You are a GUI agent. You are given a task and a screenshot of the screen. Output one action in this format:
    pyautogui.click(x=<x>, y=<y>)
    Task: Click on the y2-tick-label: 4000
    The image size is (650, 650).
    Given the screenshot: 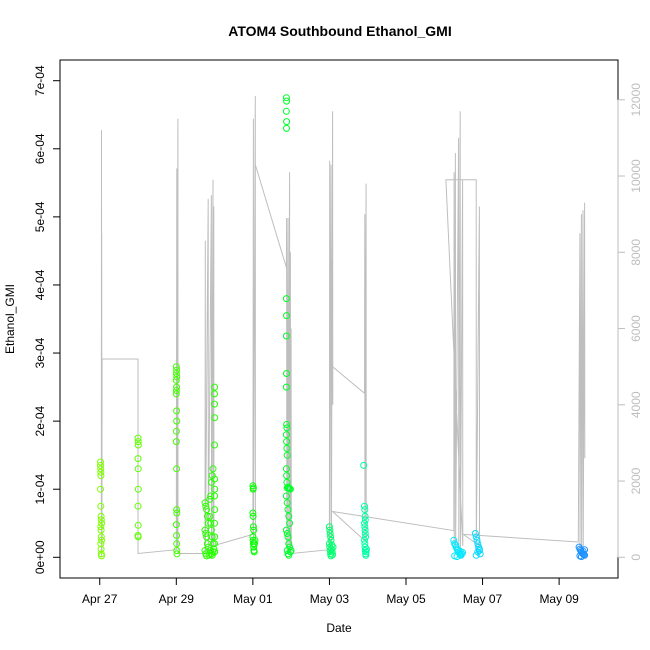 What is the action you would take?
    pyautogui.click(x=636, y=404)
    